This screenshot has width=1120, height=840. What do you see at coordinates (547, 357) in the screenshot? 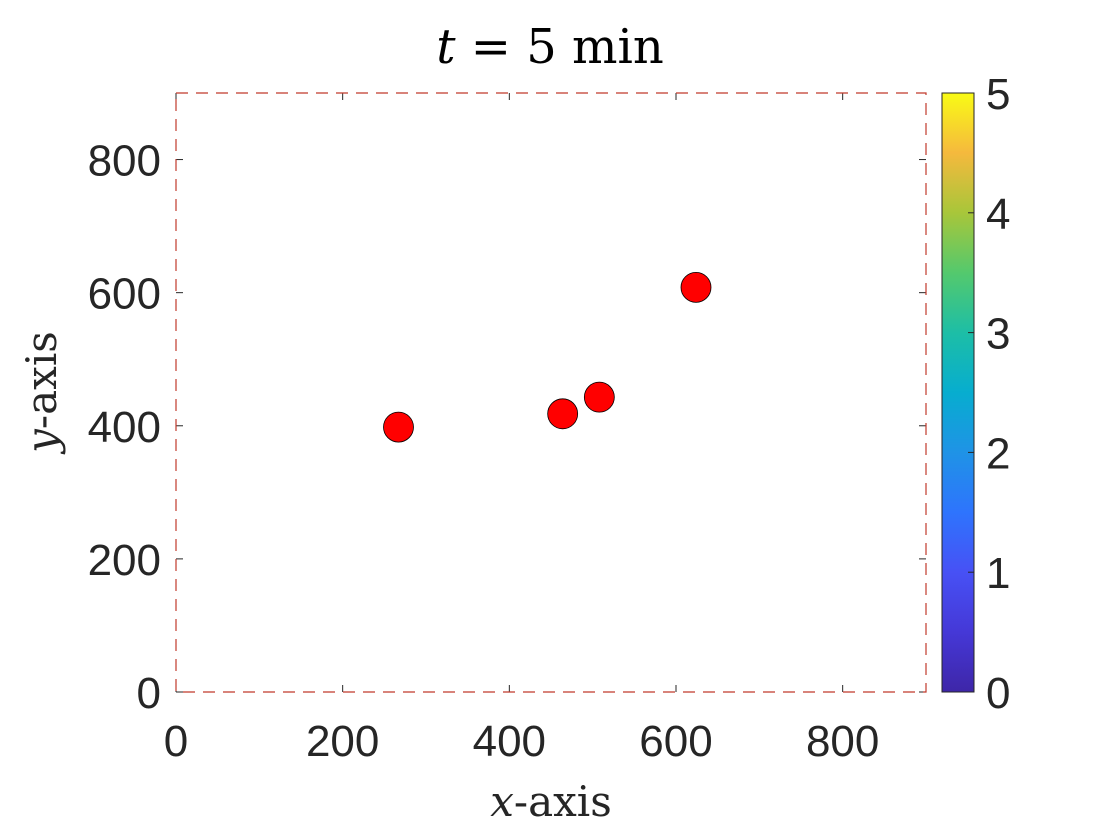
I see `data-points` at bounding box center [547, 357].